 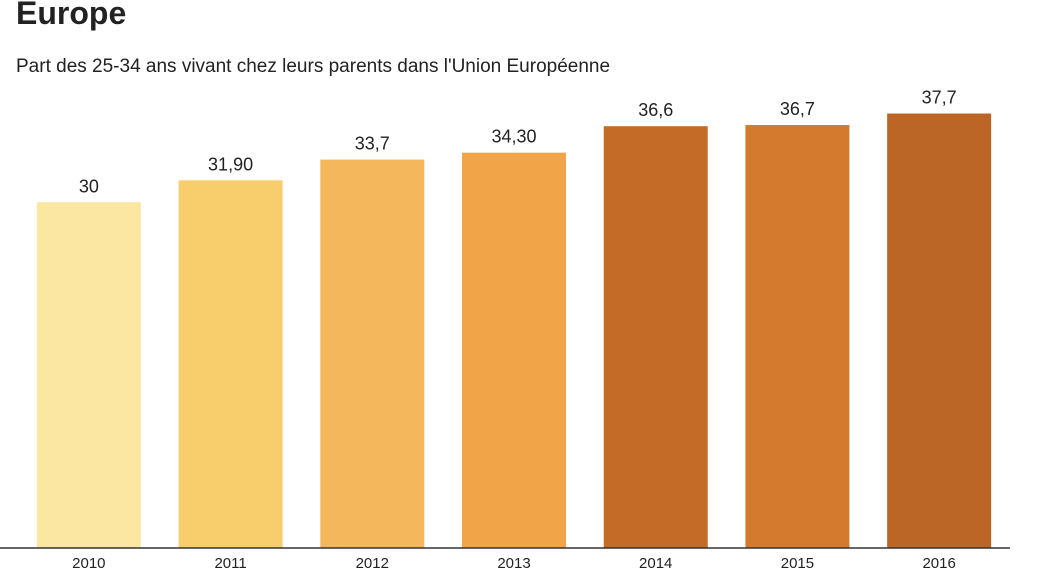 I want to click on value-label: 36,6, so click(x=655, y=110).